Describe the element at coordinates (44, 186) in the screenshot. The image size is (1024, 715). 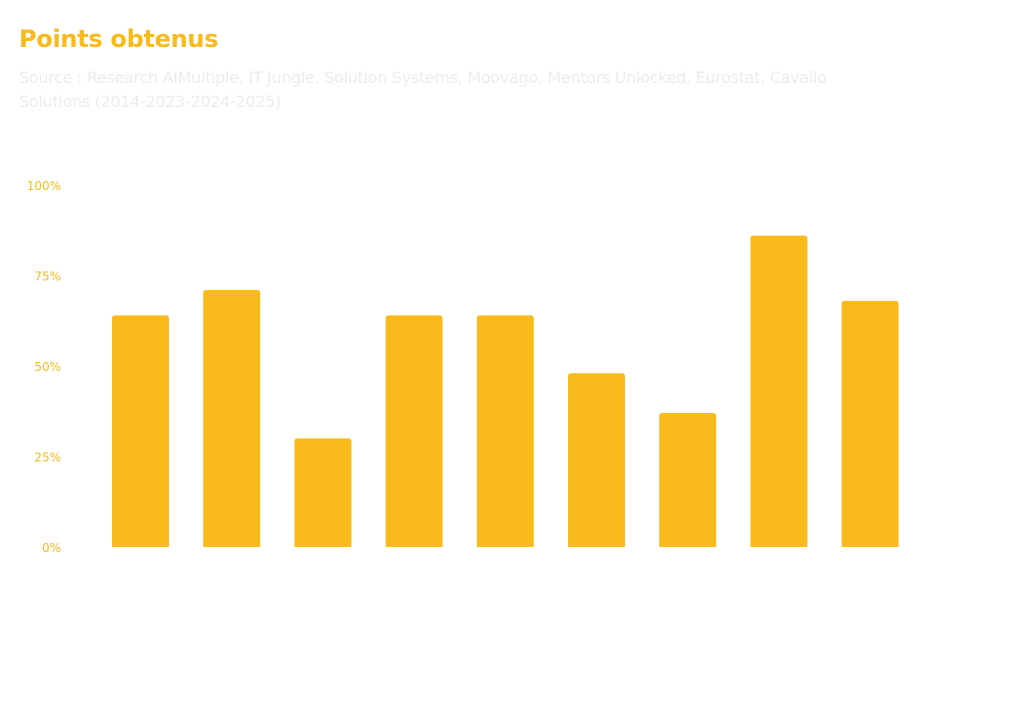
I see `y-tick-label: 100%` at that location.